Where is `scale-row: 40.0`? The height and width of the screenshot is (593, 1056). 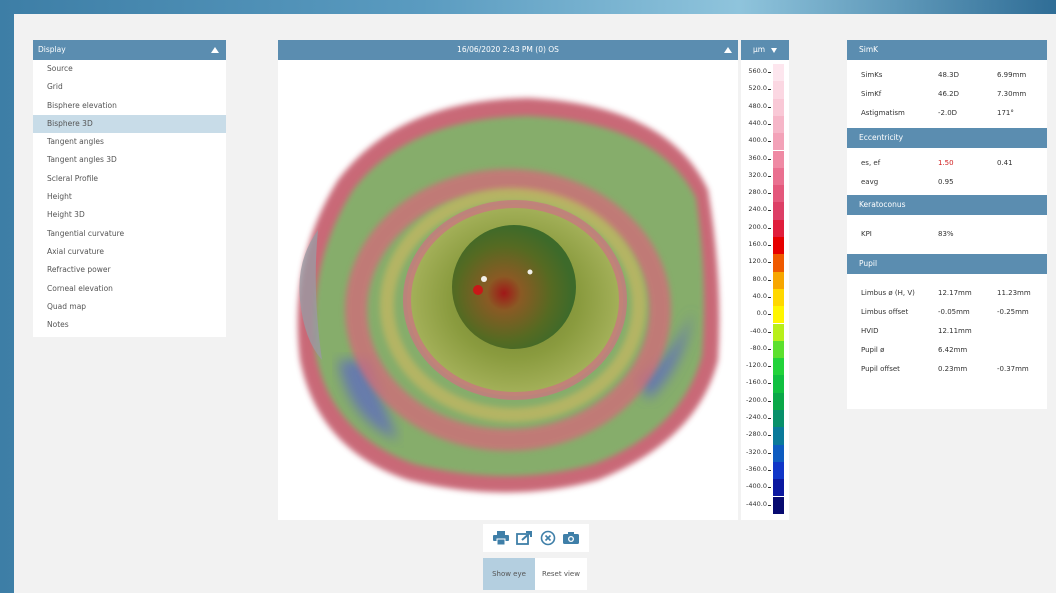 scale-row: 40.0 is located at coordinates (765, 297).